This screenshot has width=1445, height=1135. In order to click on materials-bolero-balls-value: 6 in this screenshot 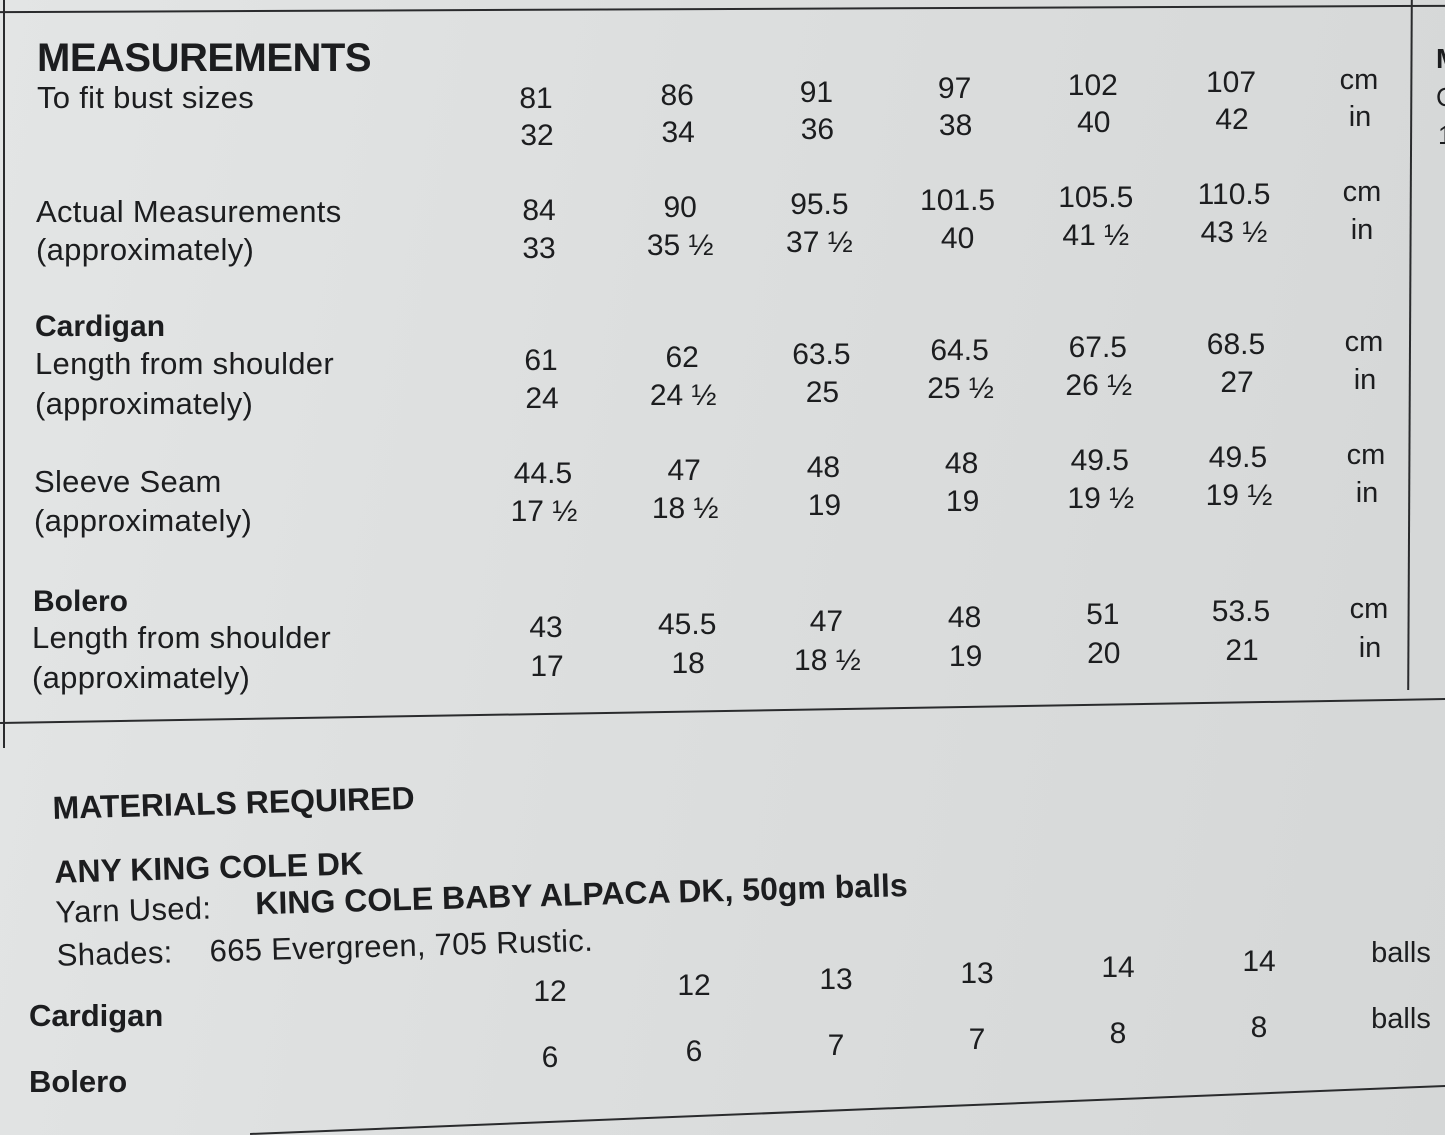, I will do `click(694, 1051)`.